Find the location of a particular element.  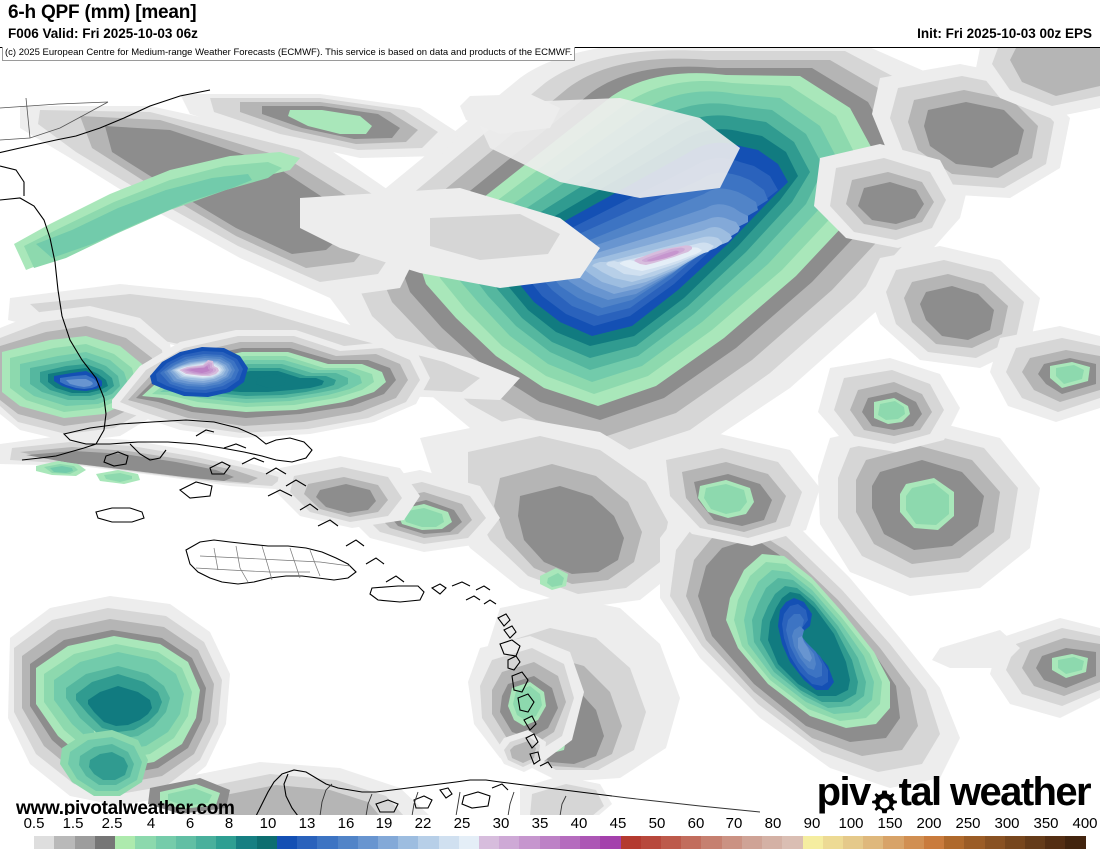

brand-suffix: tal weather is located at coordinates (995, 792).